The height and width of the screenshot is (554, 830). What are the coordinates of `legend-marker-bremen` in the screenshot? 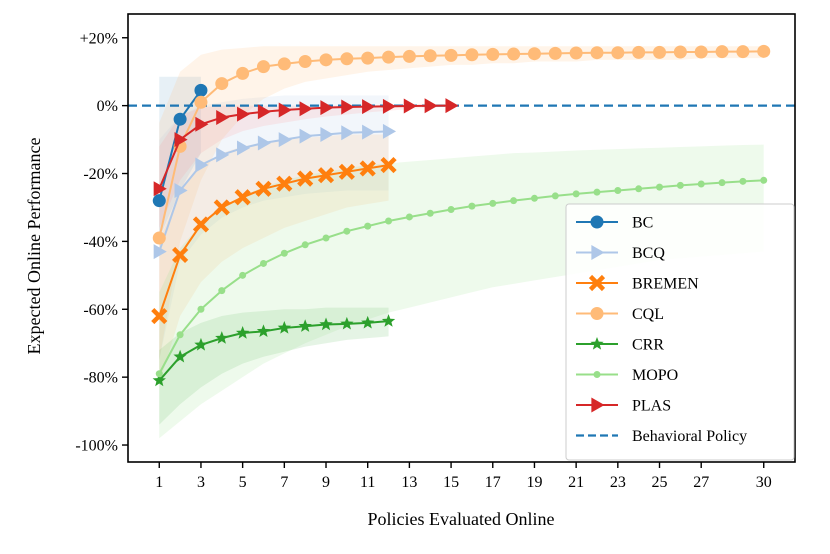 It's located at (597, 283).